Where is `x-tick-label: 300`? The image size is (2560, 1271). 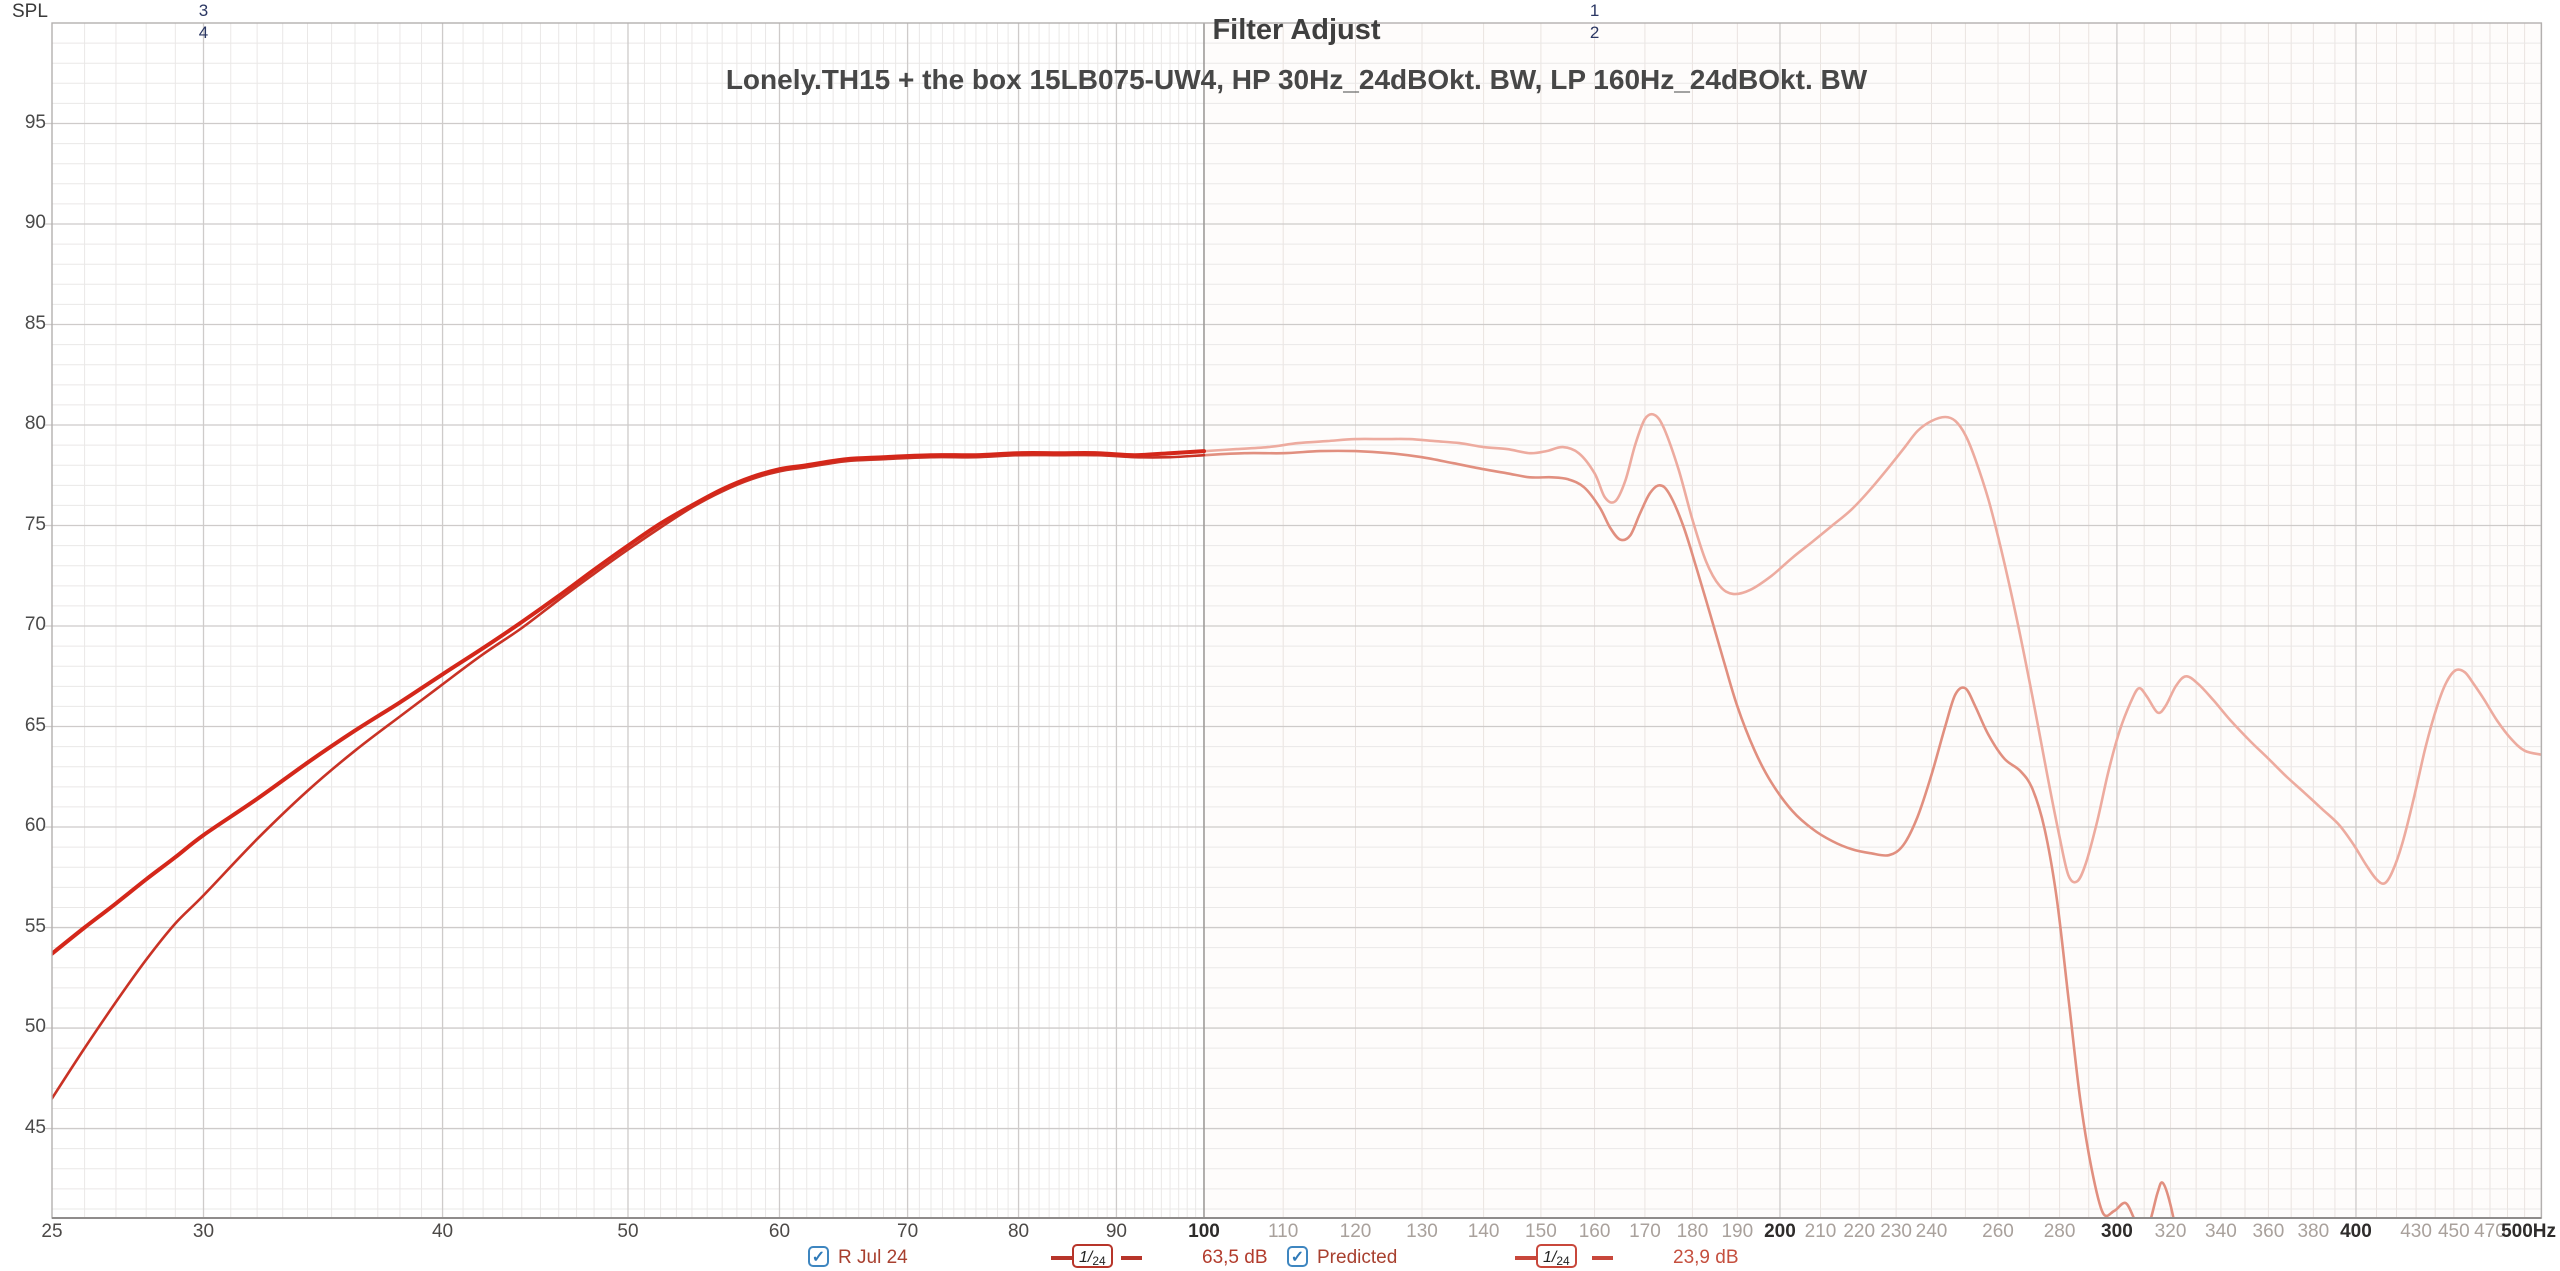 x-tick-label: 300 is located at coordinates (2117, 1231).